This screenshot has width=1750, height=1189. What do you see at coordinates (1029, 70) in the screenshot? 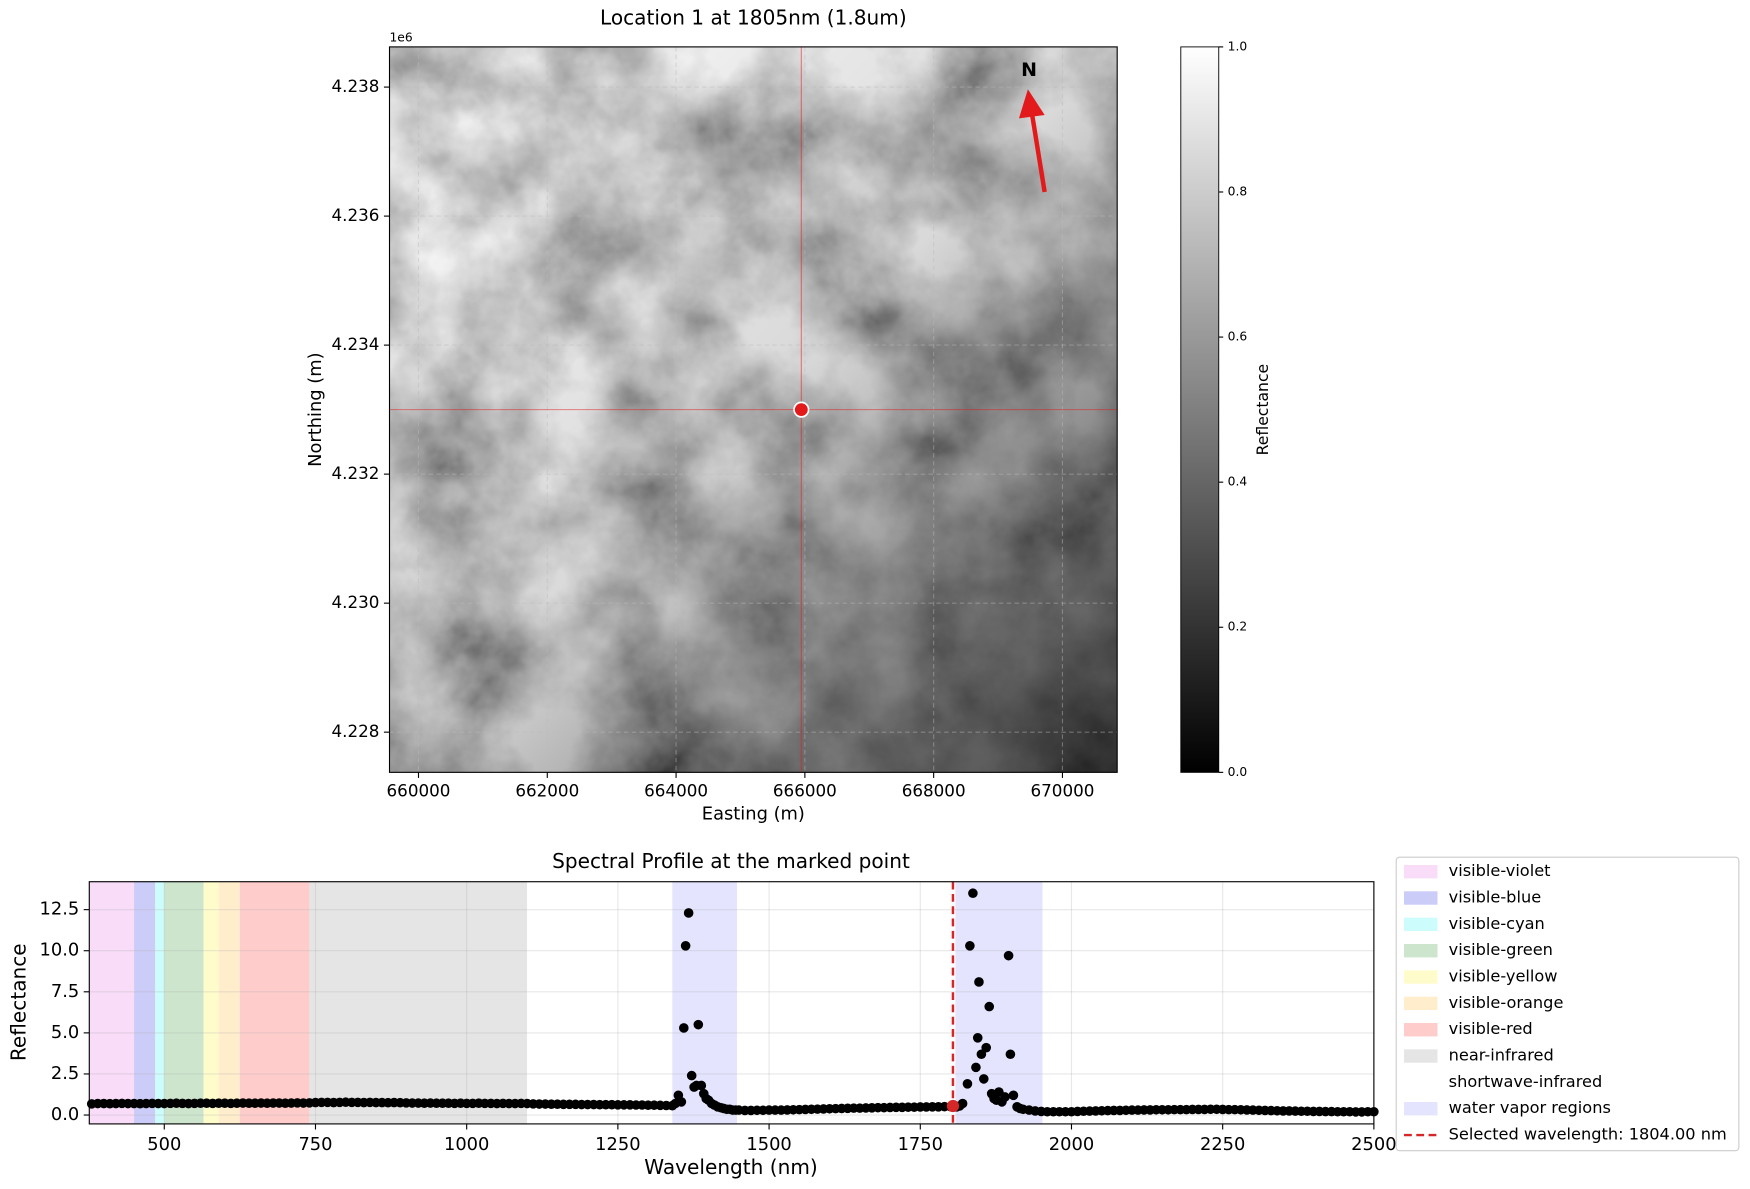
I see `north-label: N` at bounding box center [1029, 70].